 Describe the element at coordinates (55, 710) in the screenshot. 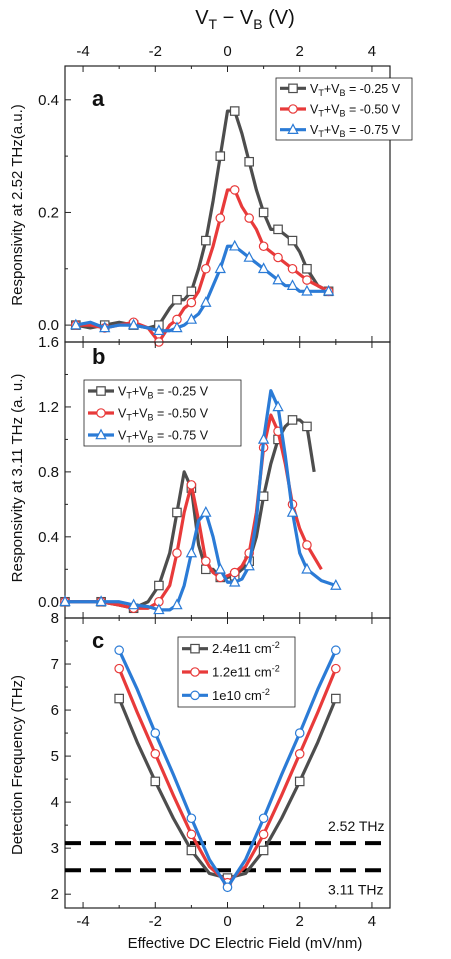

I see `y-tick-label: 6` at that location.